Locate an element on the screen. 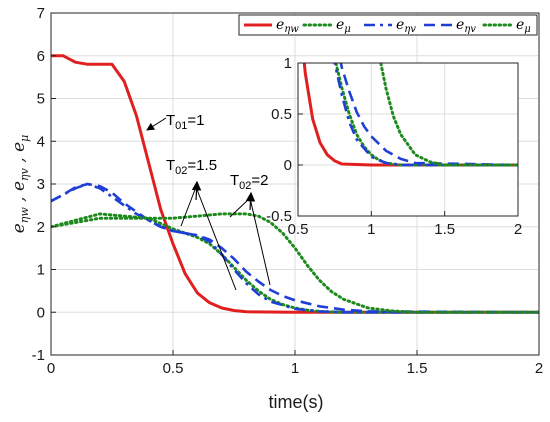 Image resolution: width=550 pixels, height=422 pixels. annotation-t02-2: T02=2 is located at coordinates (250, 229).